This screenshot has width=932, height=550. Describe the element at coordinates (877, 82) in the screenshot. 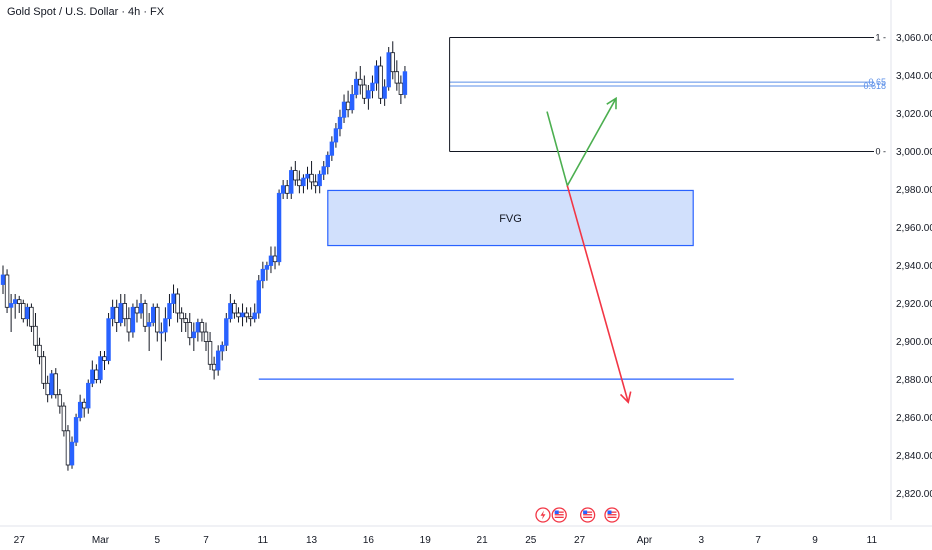

I see `fib-level-label: 0.65` at that location.